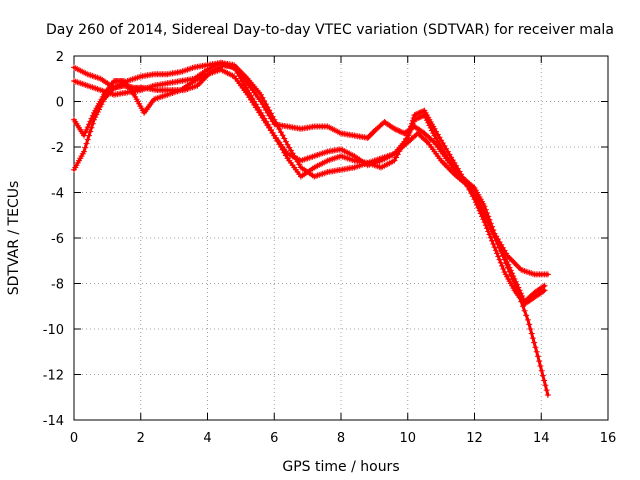 This screenshot has width=640, height=480. Describe the element at coordinates (14, 238) in the screenshot. I see `y-axis-label: SDTVAR / TECUs` at that location.